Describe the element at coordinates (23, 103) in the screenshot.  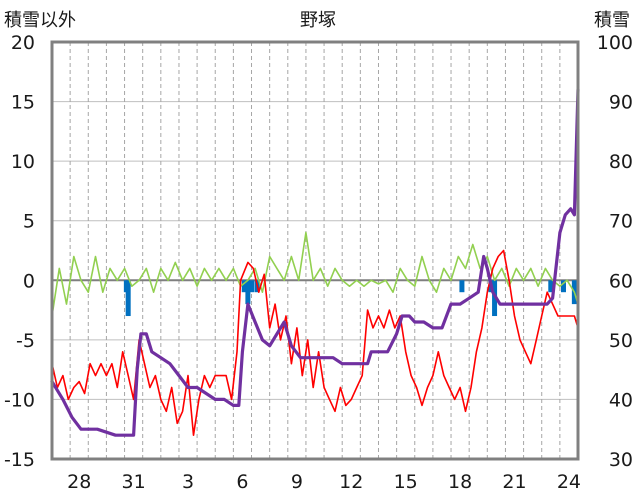
I see `left-tick-label: 15` at that location.